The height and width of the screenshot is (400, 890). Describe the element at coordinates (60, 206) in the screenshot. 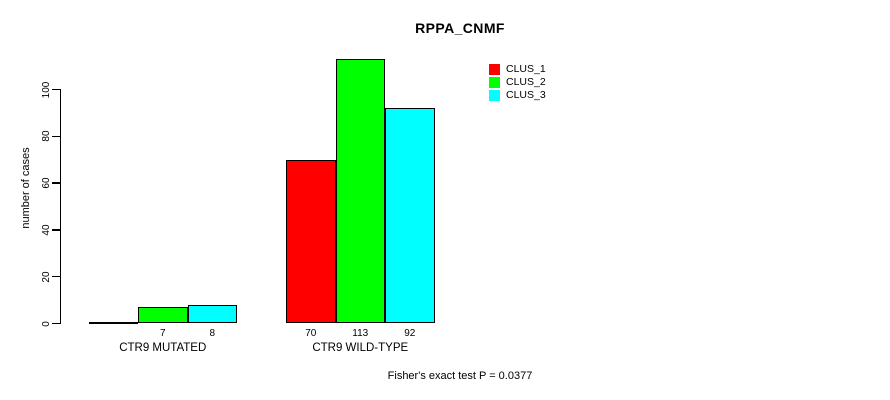

I see `y-axis-line` at that location.